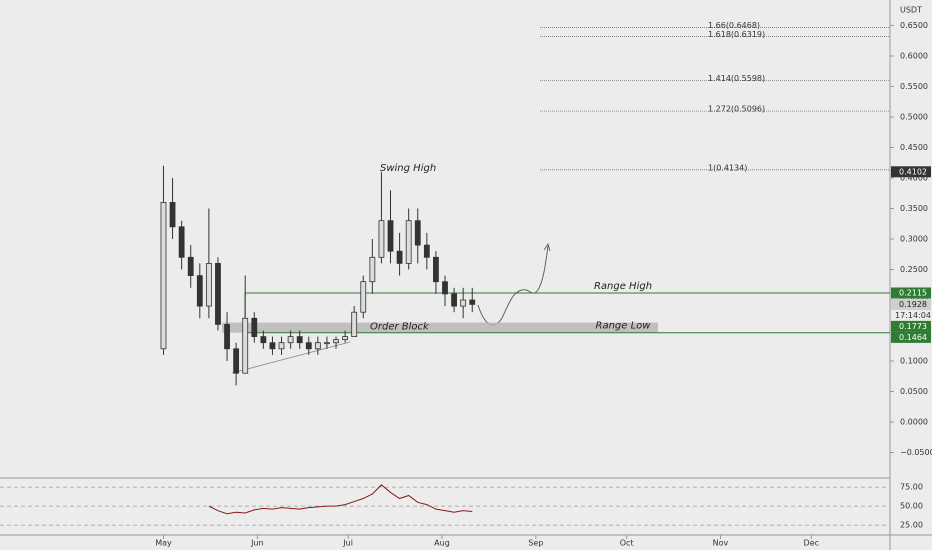 This screenshot has height=550, width=932. I want to click on level-label: Range High, so click(623, 286).